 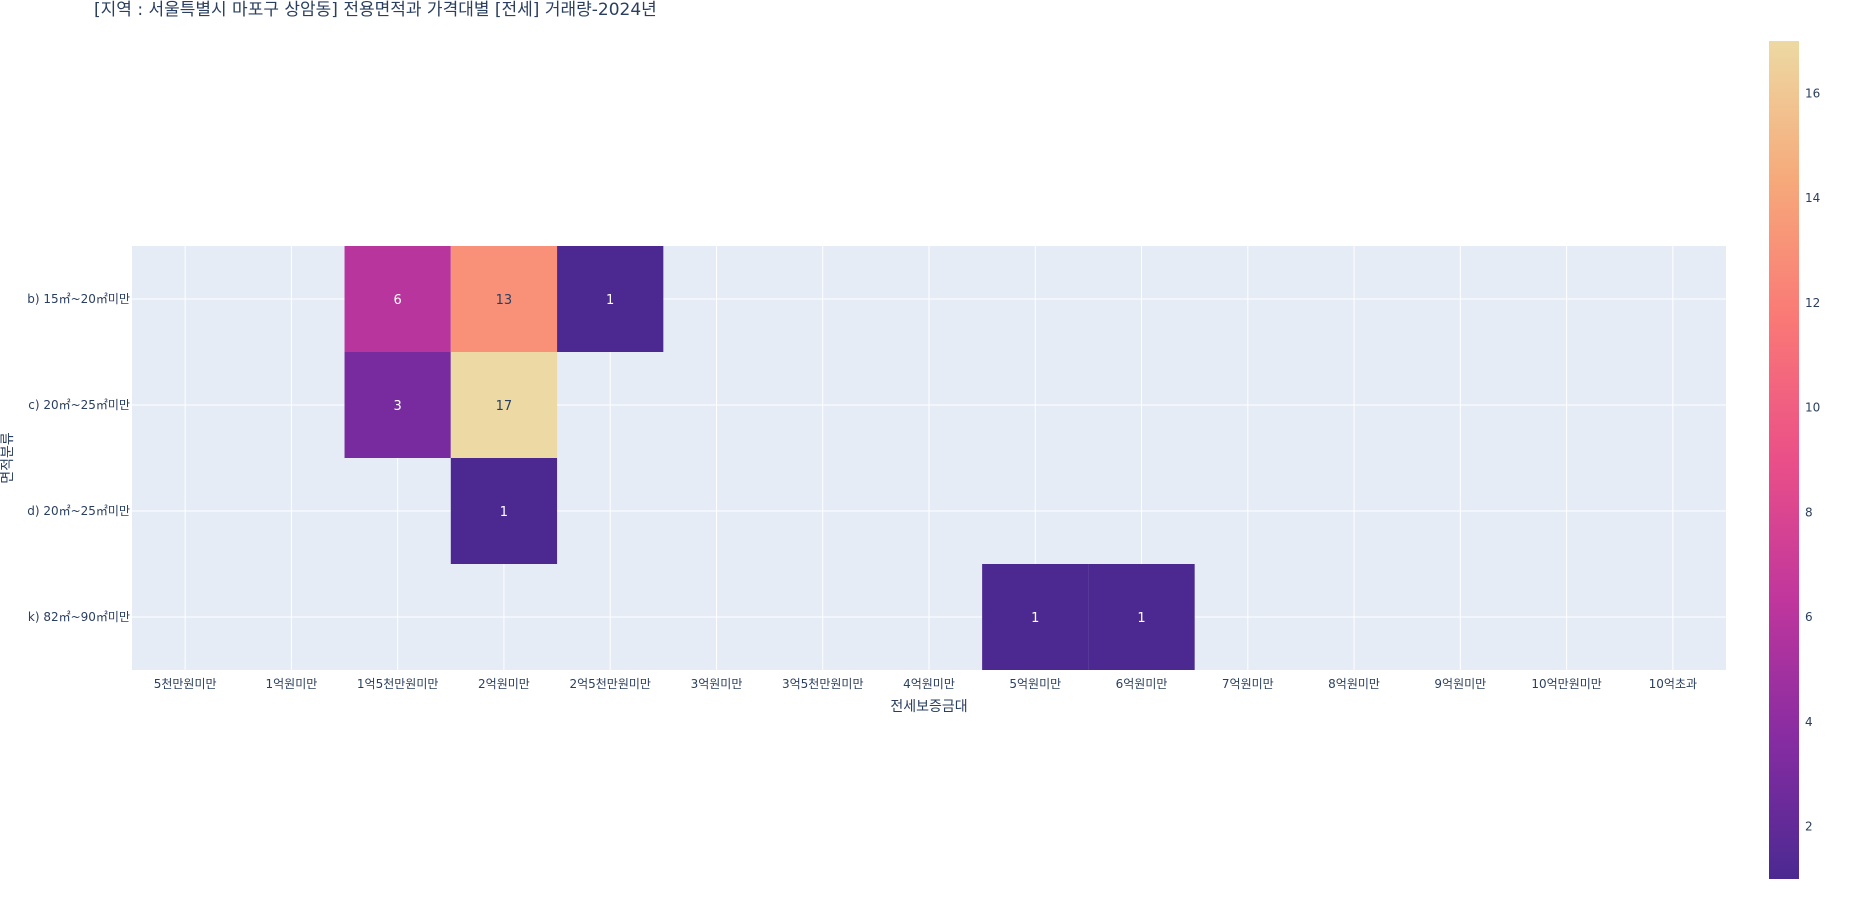 What do you see at coordinates (1035, 684) in the screenshot?
I see `x-tick-label: 5억원미만` at bounding box center [1035, 684].